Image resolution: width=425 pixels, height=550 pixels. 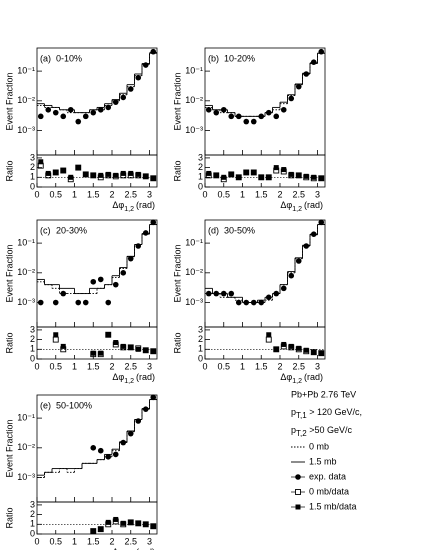 What do you see at coordinates (313, 205) in the screenshot?
I see `x-axis-unit: (rad)` at bounding box center [313, 205].